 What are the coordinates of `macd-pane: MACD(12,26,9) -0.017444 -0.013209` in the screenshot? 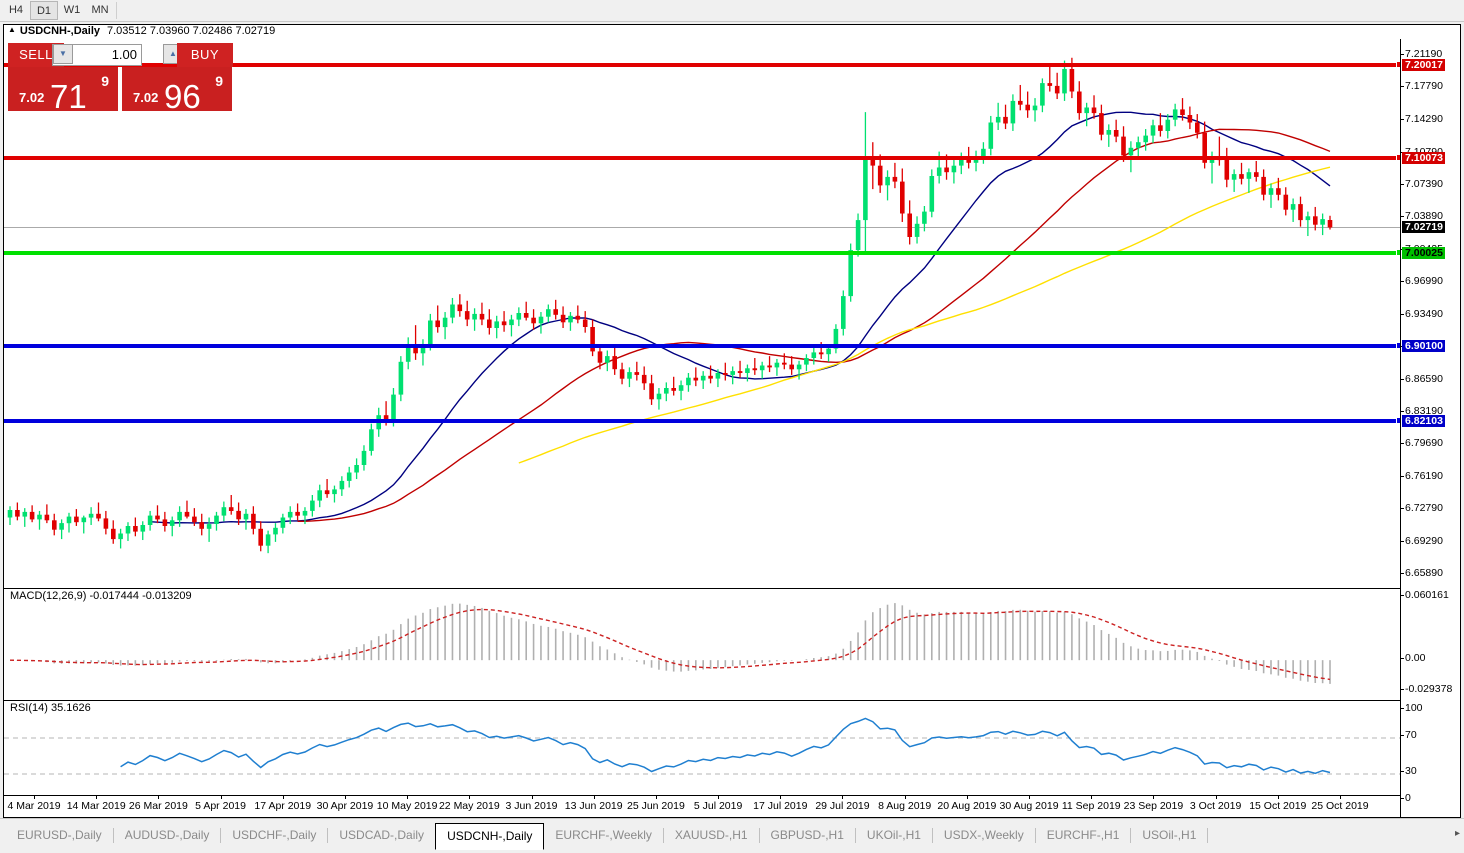 It's located at (702, 643).